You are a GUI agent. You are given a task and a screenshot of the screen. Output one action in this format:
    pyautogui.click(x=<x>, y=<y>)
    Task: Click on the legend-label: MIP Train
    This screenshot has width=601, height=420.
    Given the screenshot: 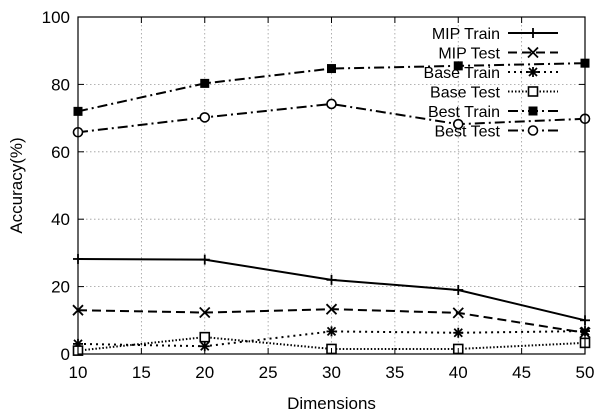 What is the action you would take?
    pyautogui.click(x=466, y=34)
    